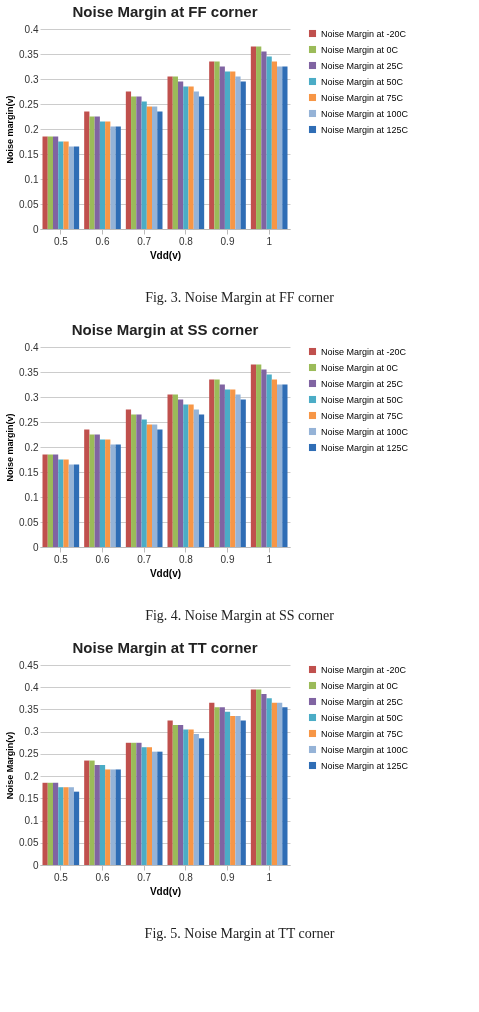  I want to click on x-tick-label: 0.8, so click(186, 877).